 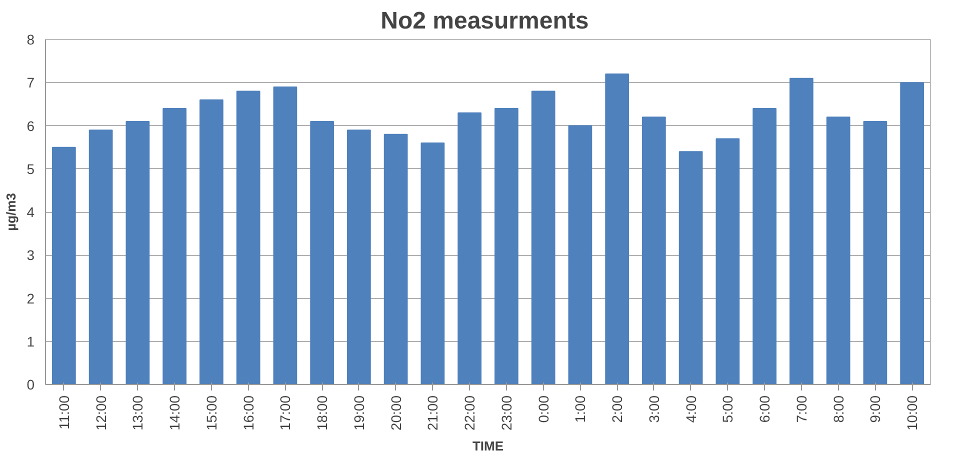 I want to click on x-tick-label: 22:00, so click(x=470, y=413).